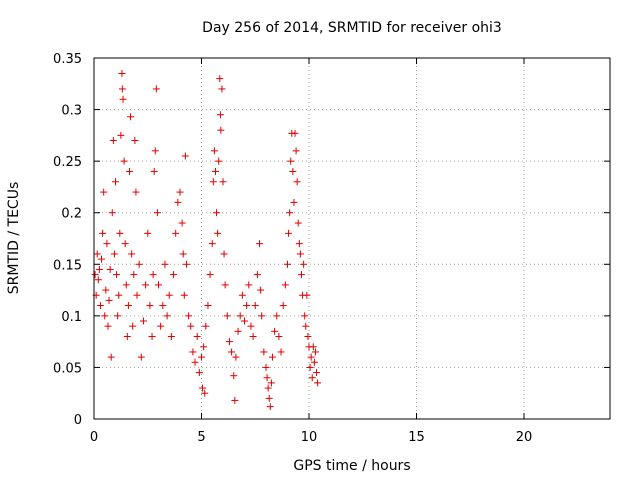 The image size is (640, 480). I want to click on y-tick-label: 0.35, so click(67, 59).